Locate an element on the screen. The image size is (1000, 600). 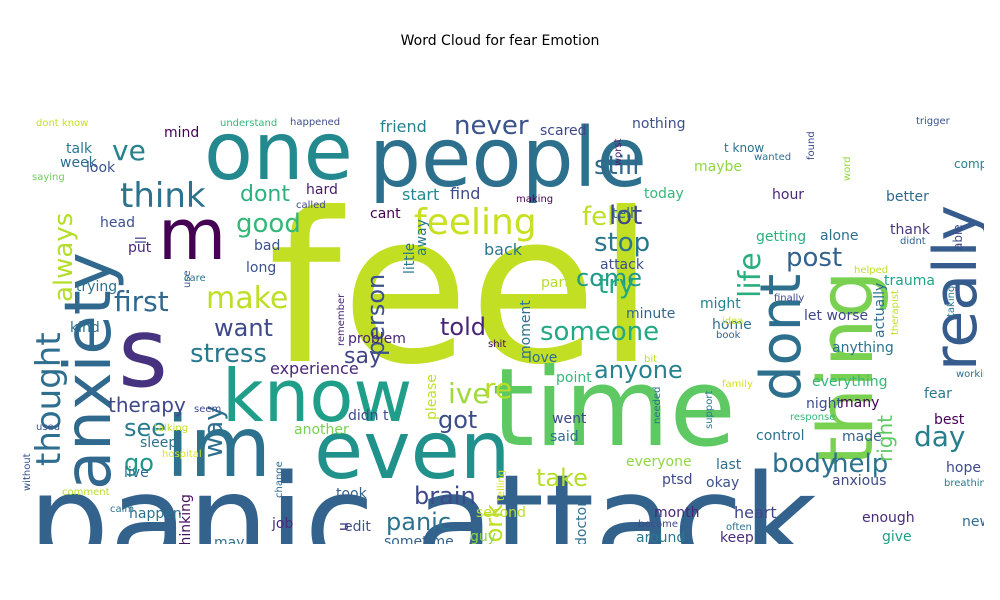
word-stop: stop is located at coordinates (622, 243).